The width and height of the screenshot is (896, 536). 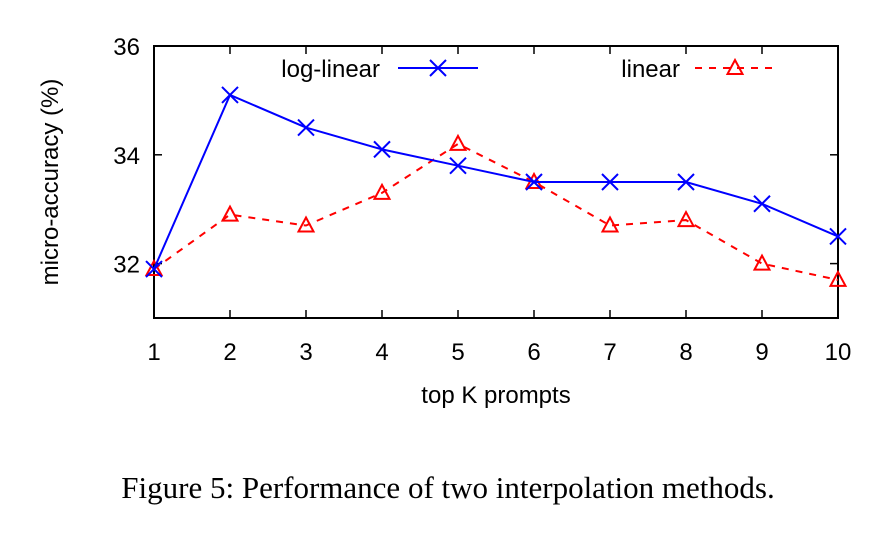 What do you see at coordinates (761, 352) in the screenshot?
I see `x-tick-label: 9` at bounding box center [761, 352].